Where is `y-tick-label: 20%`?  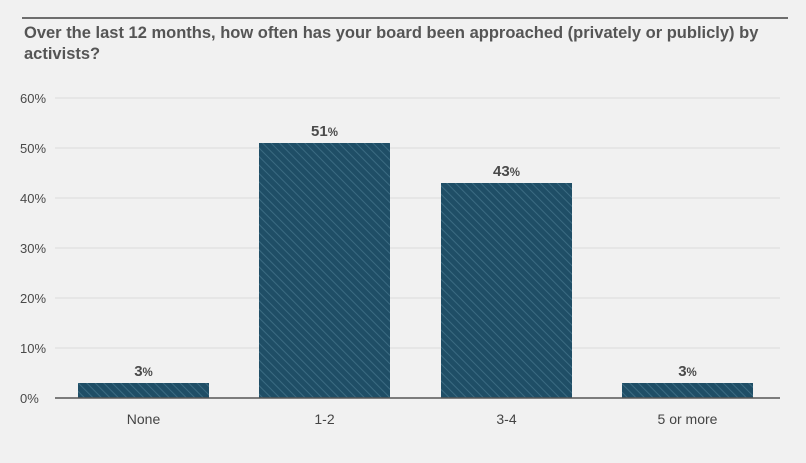
y-tick-label: 20% is located at coordinates (33, 298).